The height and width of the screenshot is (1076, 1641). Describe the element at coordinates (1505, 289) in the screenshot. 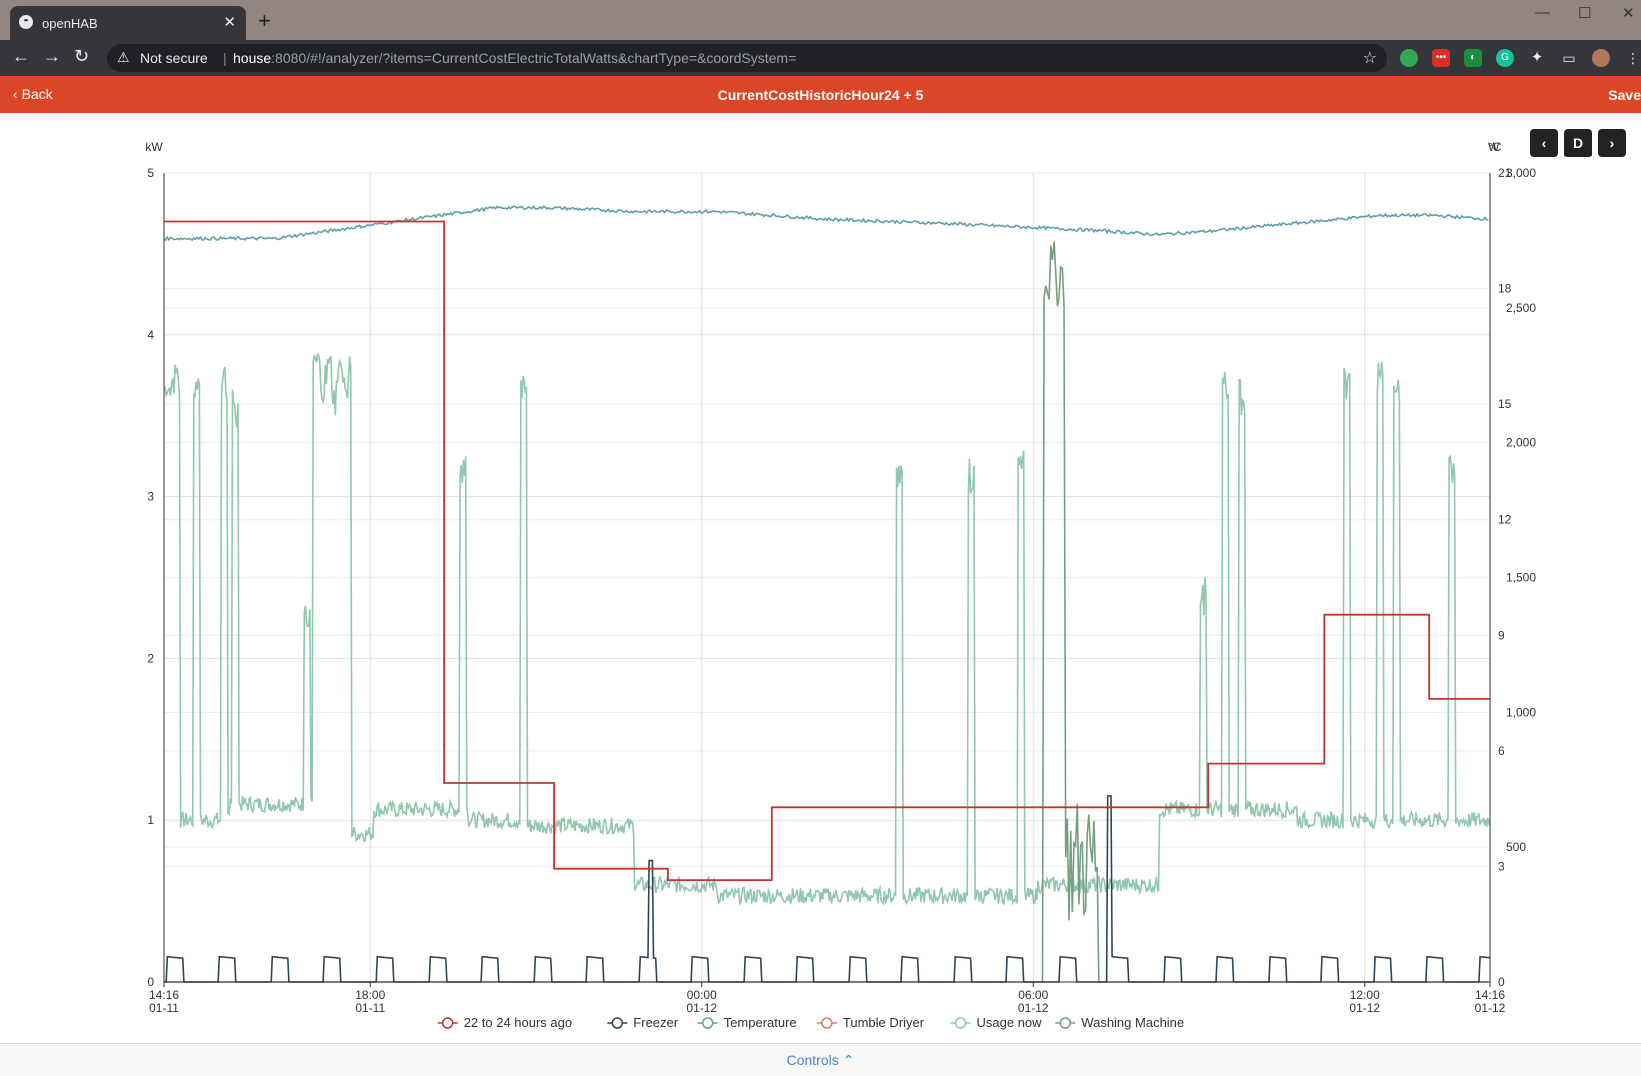

I see `y-tick-celsius: 18` at that location.